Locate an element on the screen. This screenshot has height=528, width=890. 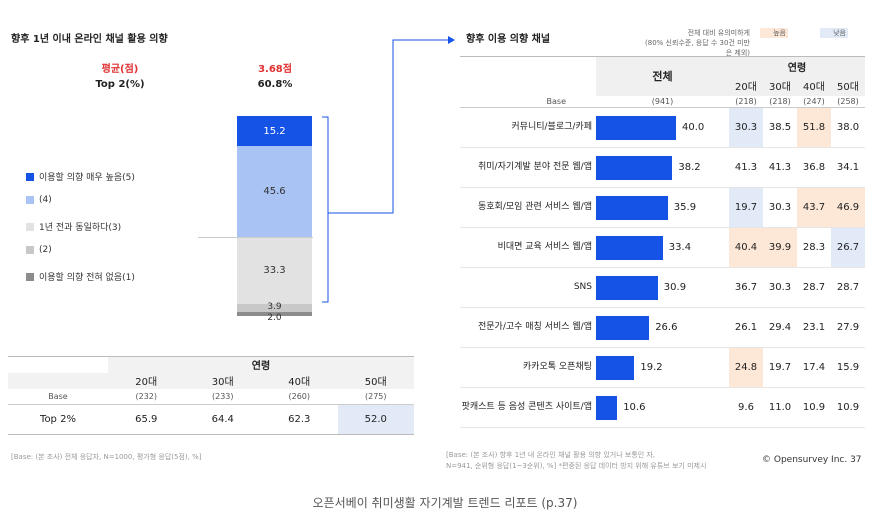
legend-item-1: 이용할 의향 전혀 없음(1) is located at coordinates (80, 276).